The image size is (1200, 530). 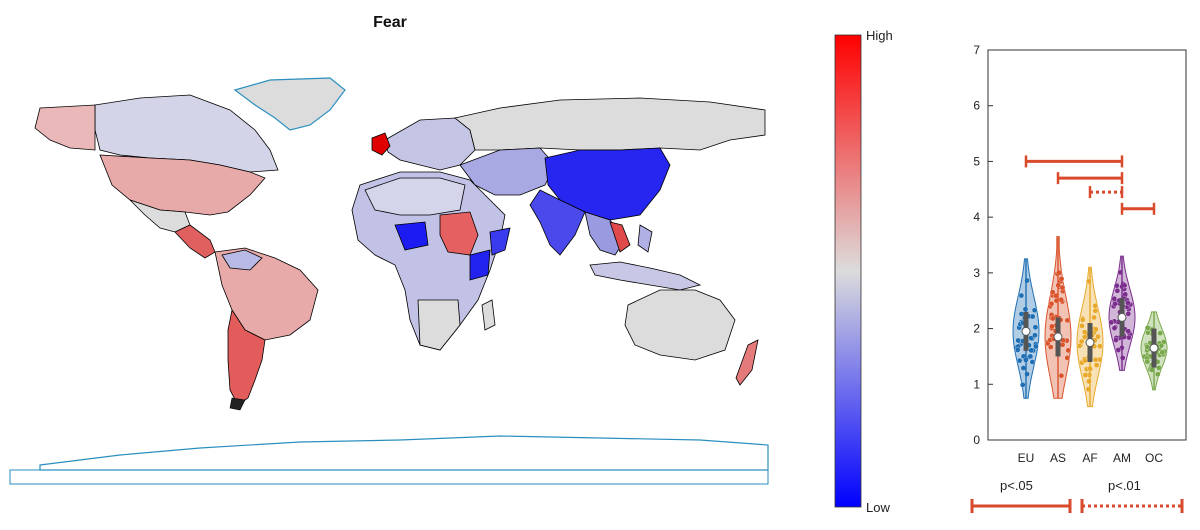 What do you see at coordinates (976, 384) in the screenshot?
I see `y-tick-label: 1` at bounding box center [976, 384].